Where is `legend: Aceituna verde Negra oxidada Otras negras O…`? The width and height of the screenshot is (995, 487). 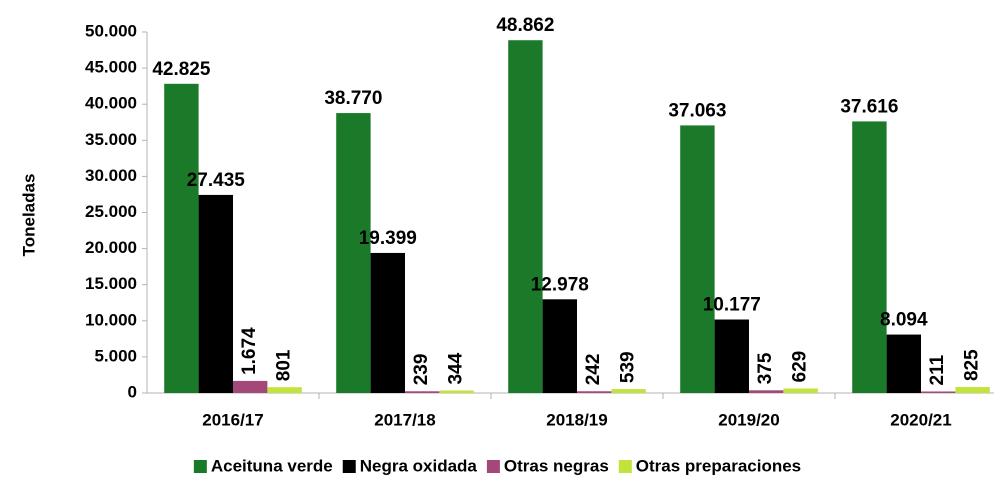
legend: Aceituna verde Negra oxidada Otras negras O… is located at coordinates (497, 465).